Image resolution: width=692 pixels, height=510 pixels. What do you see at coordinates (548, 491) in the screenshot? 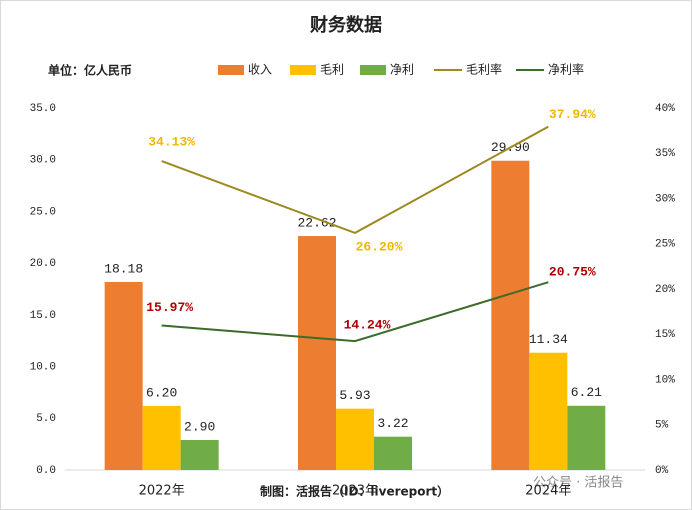
I see `x-tick-label: 2024年` at bounding box center [548, 491].